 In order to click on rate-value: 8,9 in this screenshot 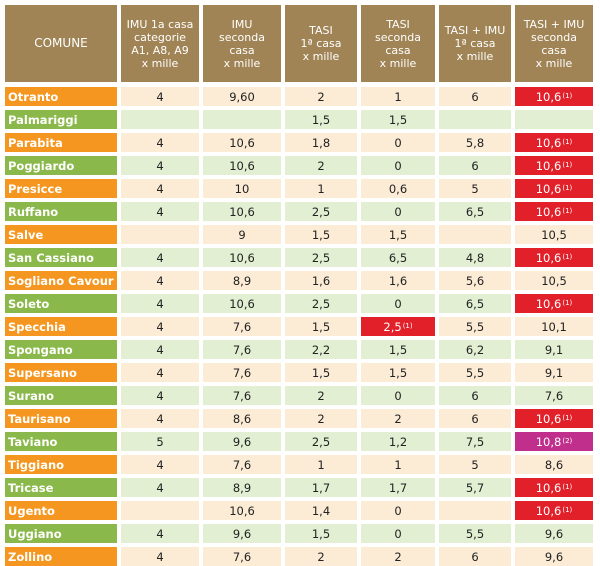, I will do `click(242, 280)`.